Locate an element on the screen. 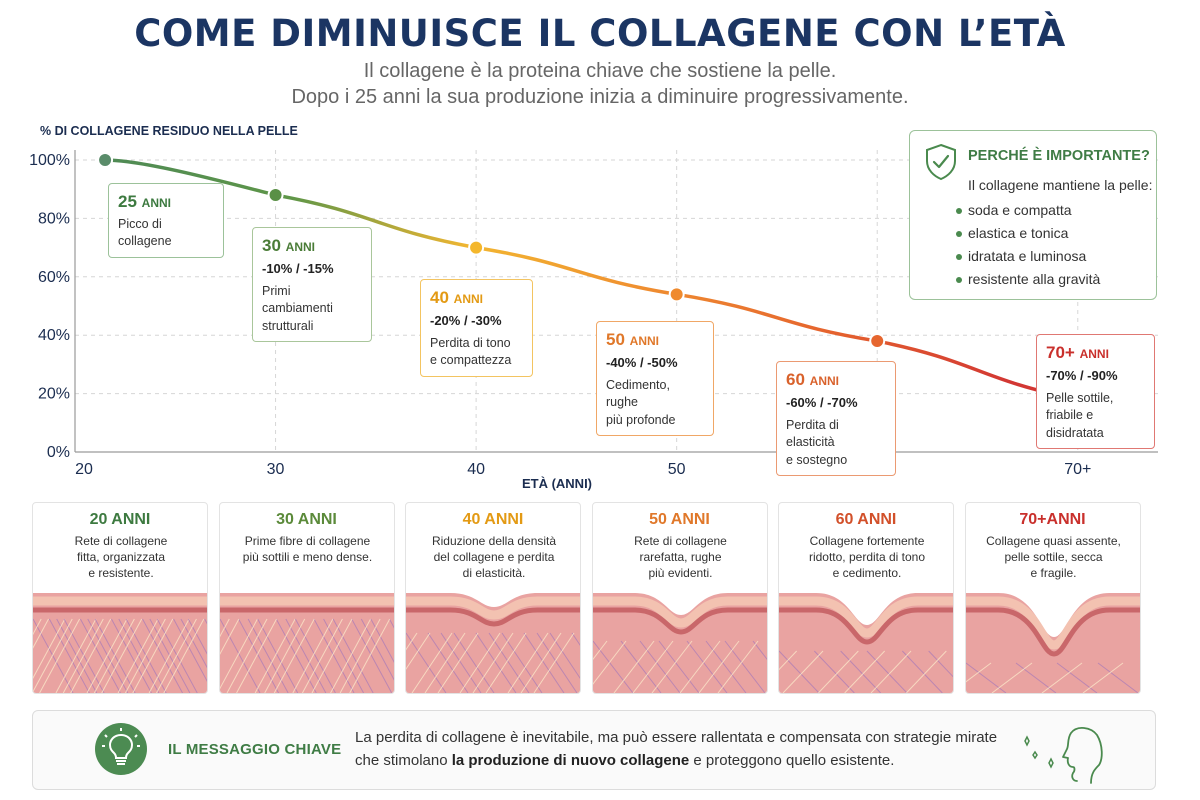 This screenshot has width=1200, height=800. key-message-line-2-pre: che stimolano is located at coordinates (403, 760).